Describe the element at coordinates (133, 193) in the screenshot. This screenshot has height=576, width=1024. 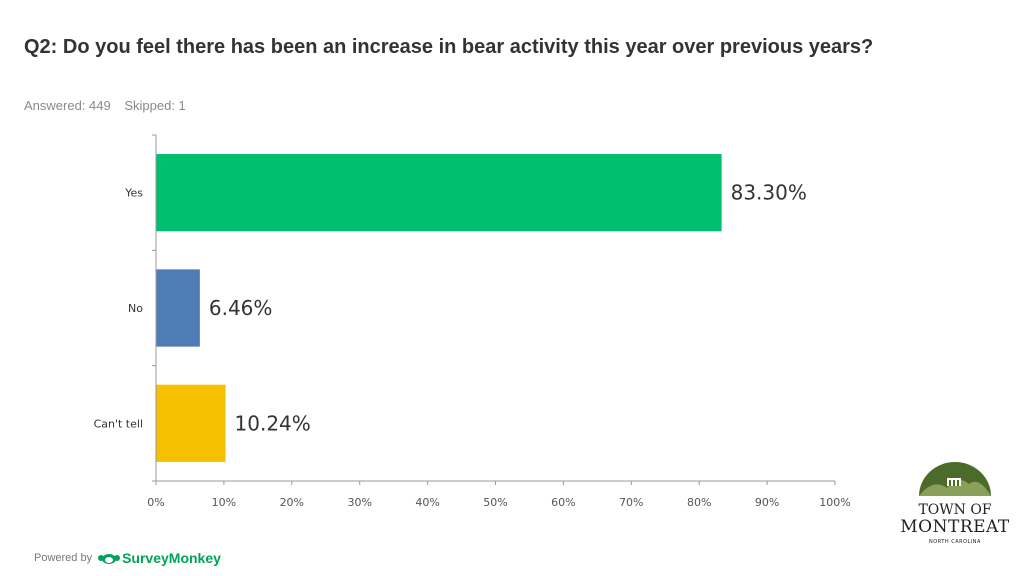
I see `category-label: Yes` at that location.